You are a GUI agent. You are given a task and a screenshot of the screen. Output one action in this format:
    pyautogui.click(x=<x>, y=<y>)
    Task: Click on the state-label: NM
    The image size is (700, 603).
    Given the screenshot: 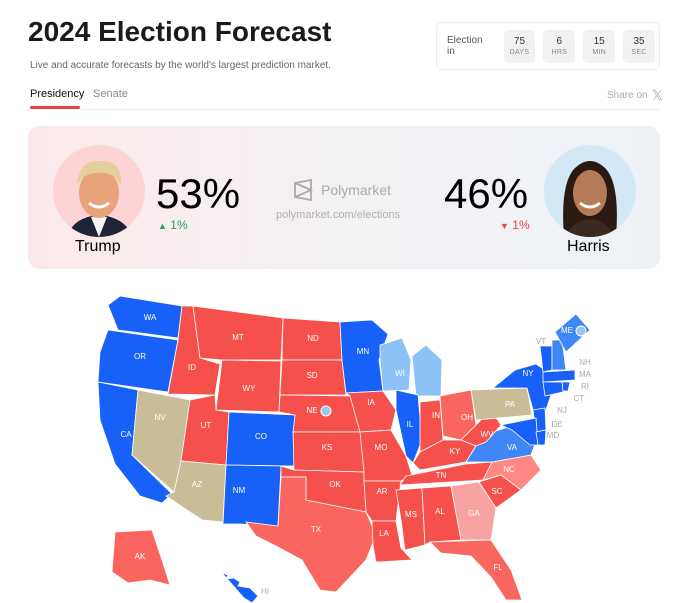 What is the action you would take?
    pyautogui.click(x=239, y=490)
    